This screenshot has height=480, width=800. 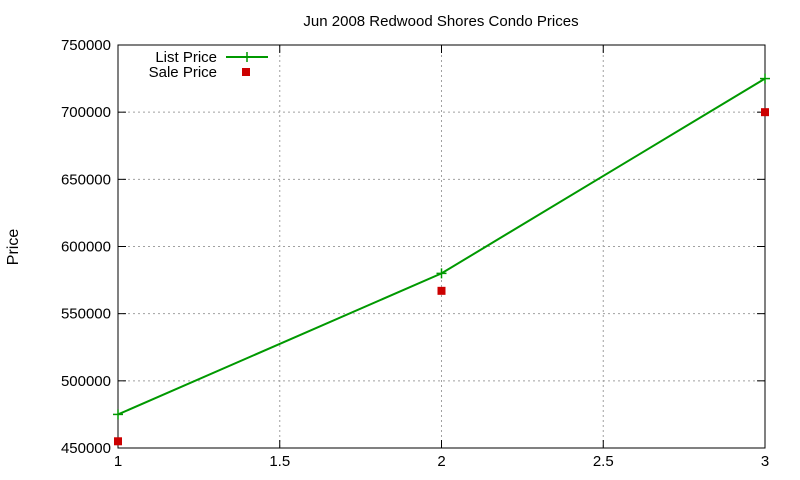 I want to click on x-tick-label: 1.5, so click(x=279, y=461).